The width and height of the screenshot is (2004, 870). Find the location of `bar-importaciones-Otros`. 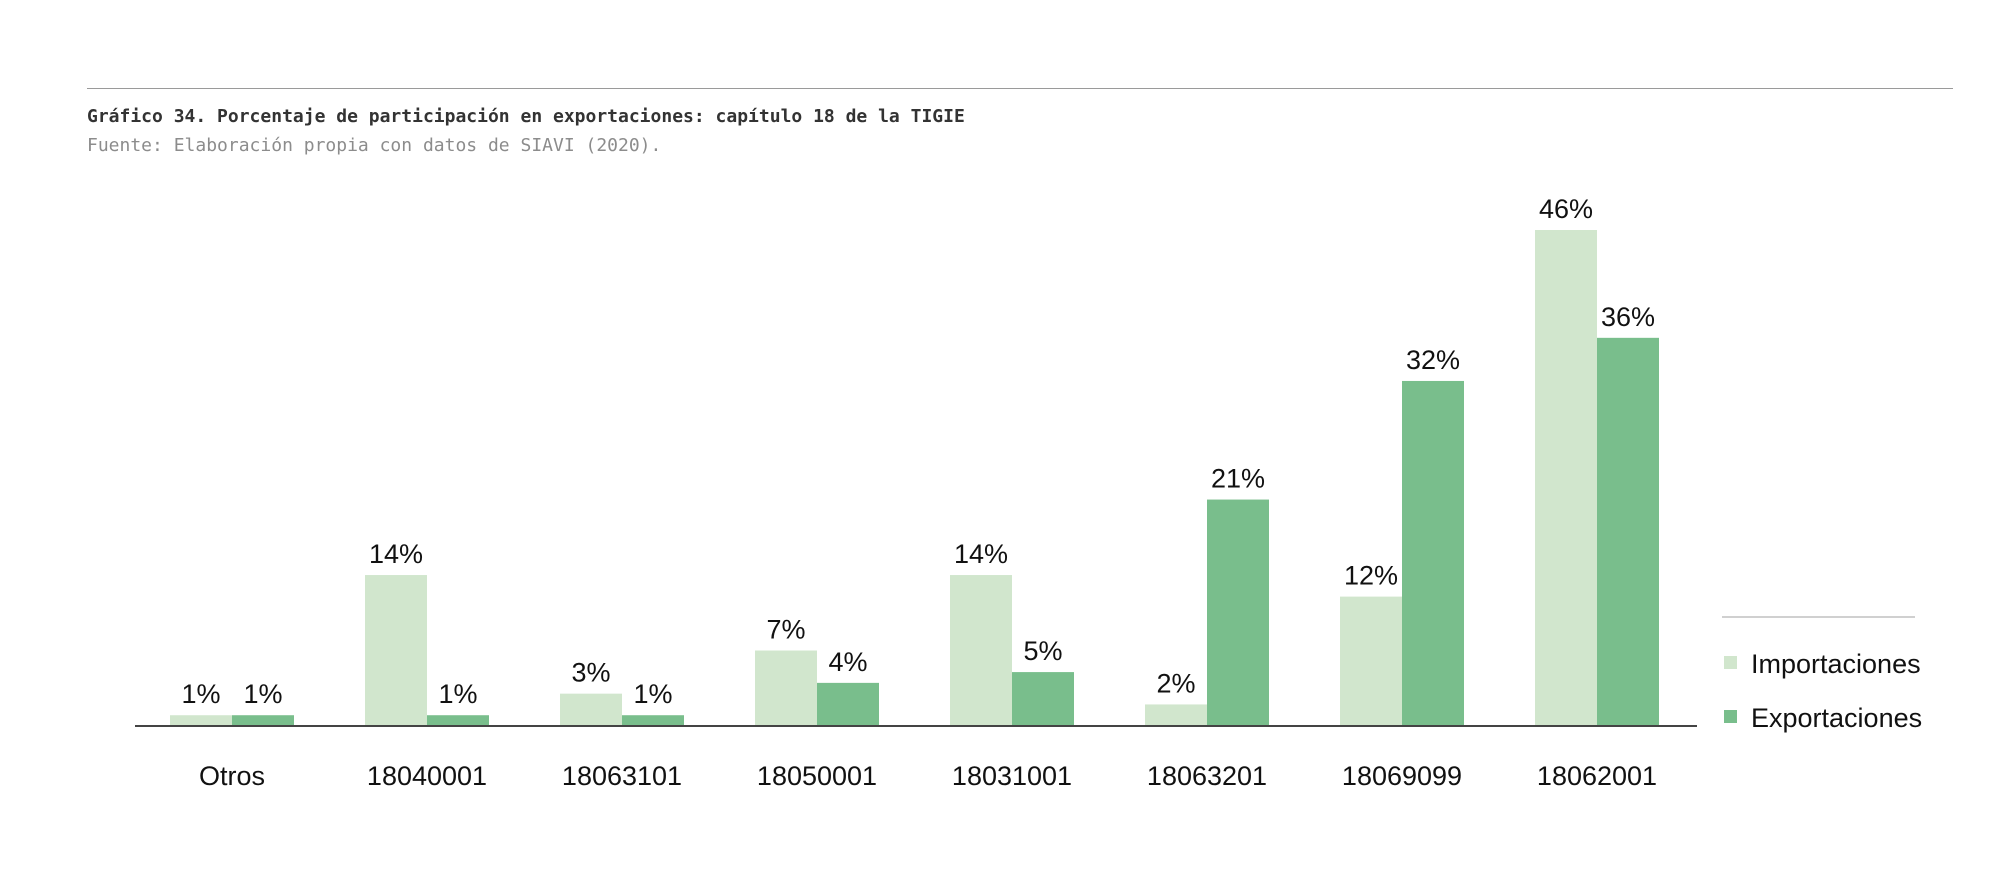

bar-importaciones-Otros is located at coordinates (201, 720).